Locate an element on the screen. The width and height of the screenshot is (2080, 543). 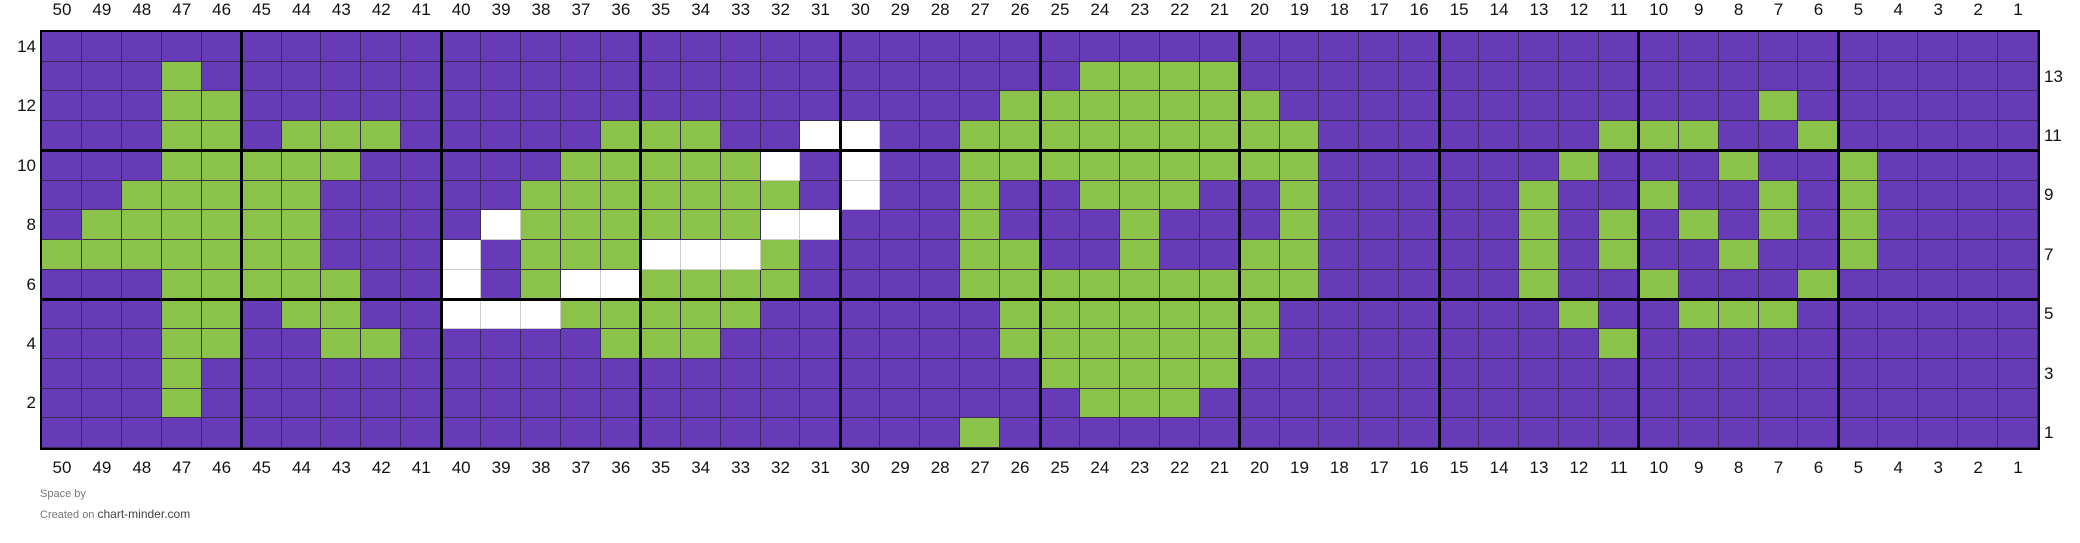
top-column-label: 17 is located at coordinates (1379, 9).